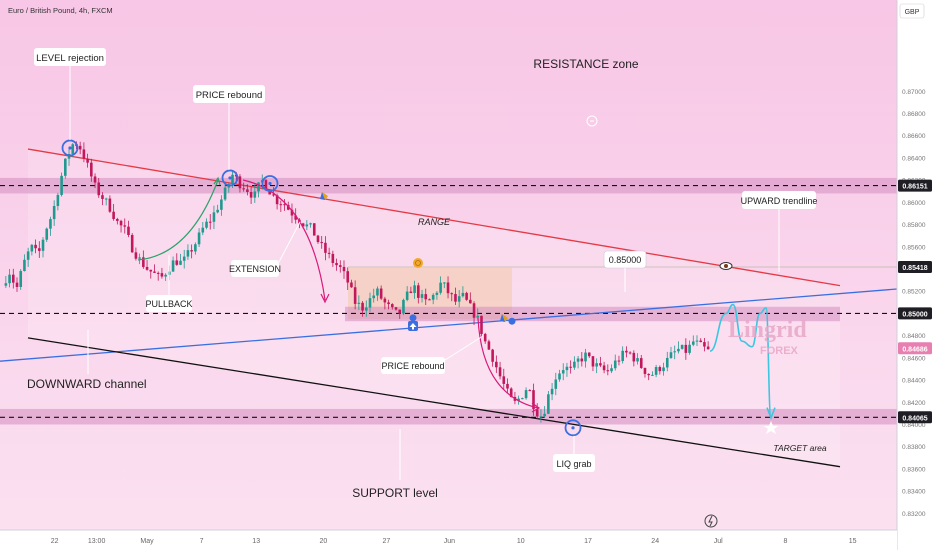  I want to click on price-tick-label: 0.86600, so click(914, 136).